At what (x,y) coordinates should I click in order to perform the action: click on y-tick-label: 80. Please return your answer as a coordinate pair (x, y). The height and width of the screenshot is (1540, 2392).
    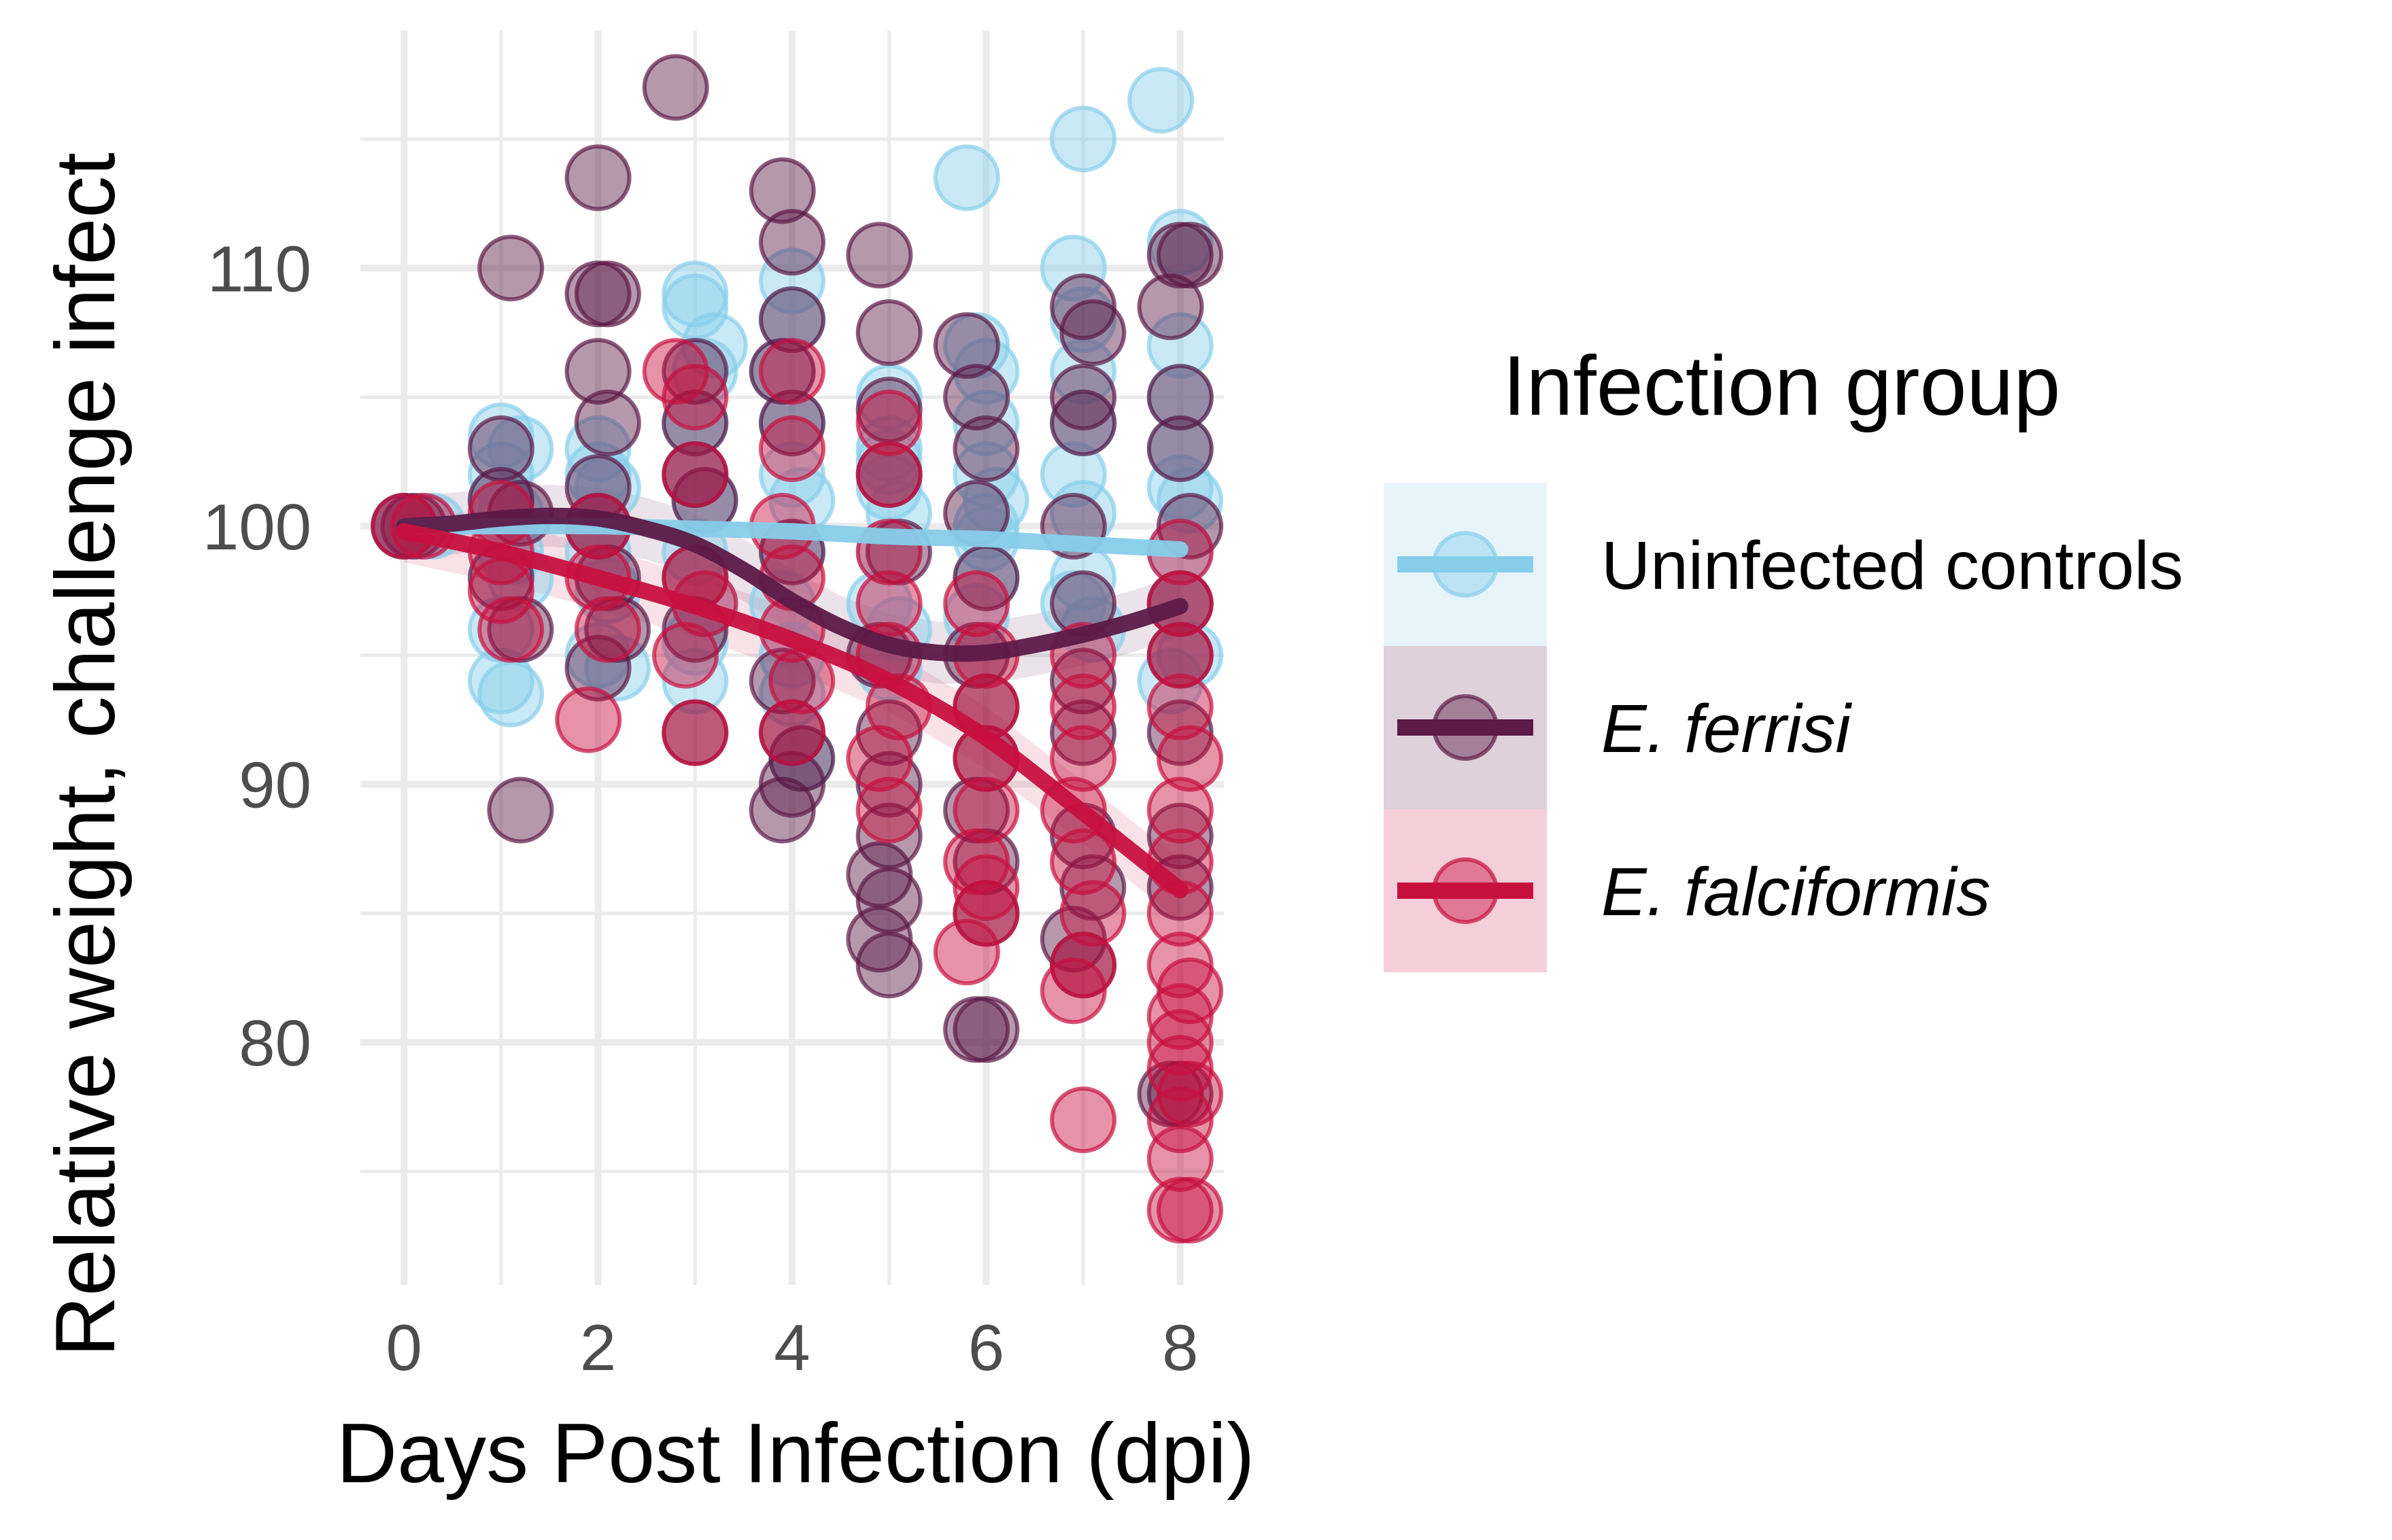
    Looking at the image, I should click on (275, 1043).